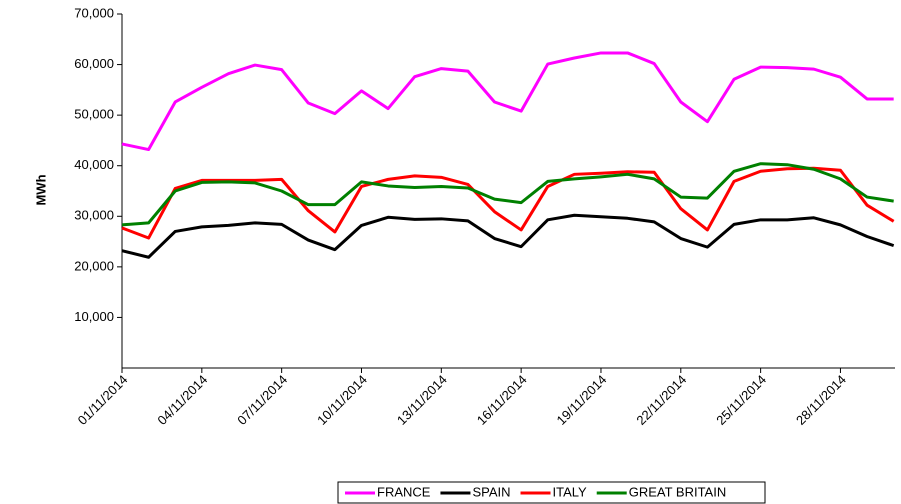 The width and height of the screenshot is (901, 504). Describe the element at coordinates (94, 63) in the screenshot. I see `y-tick-label: 60,000` at that location.